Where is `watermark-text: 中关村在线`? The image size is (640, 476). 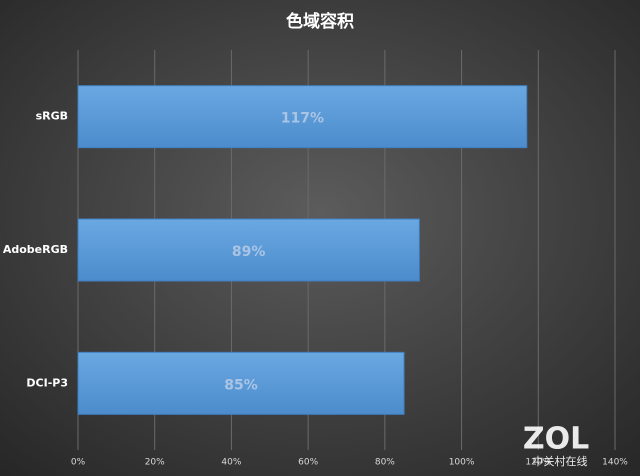 watermark-text: 中关村在线 is located at coordinates (560, 461).